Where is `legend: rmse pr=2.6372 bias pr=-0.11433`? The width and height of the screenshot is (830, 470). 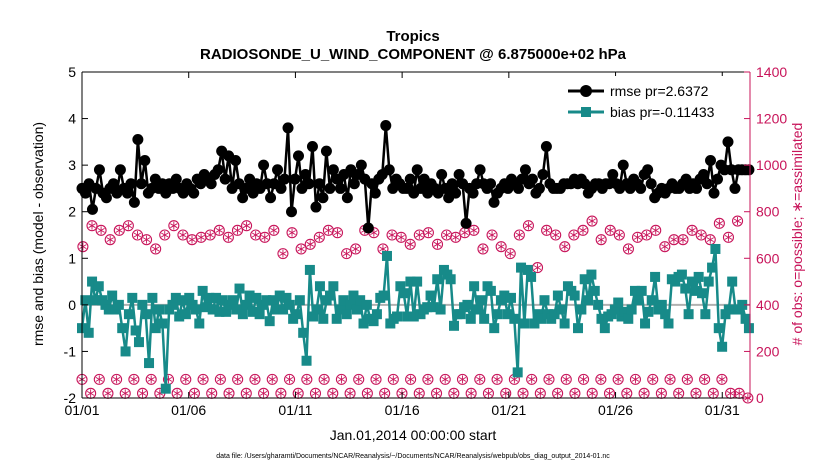
legend: rmse pr=2.6372 bias pr=-0.11433 is located at coordinates (650, 101).